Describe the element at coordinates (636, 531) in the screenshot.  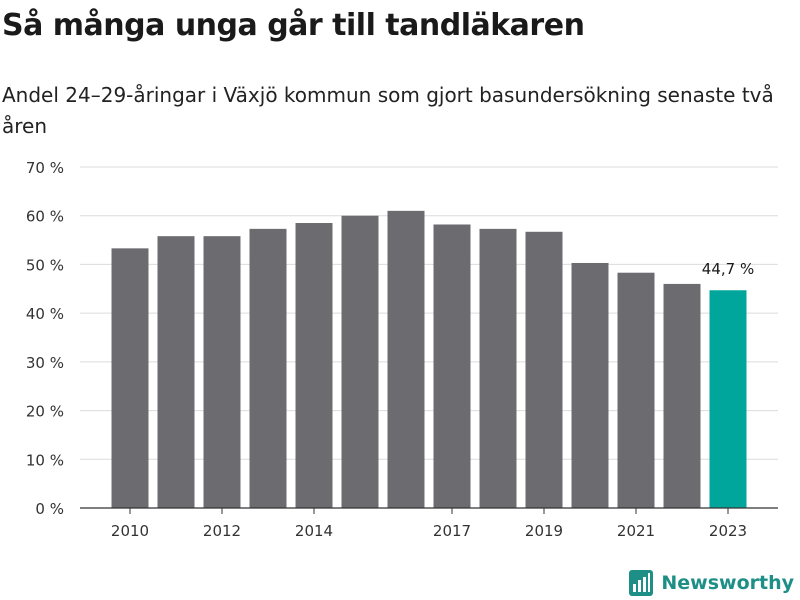
I see `x-tick-label: 2021` at that location.